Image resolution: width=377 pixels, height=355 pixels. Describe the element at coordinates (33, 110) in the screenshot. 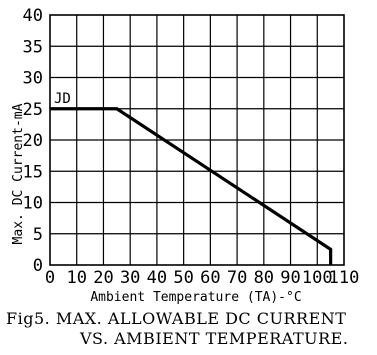

I see `y-tick-label: 25` at that location.